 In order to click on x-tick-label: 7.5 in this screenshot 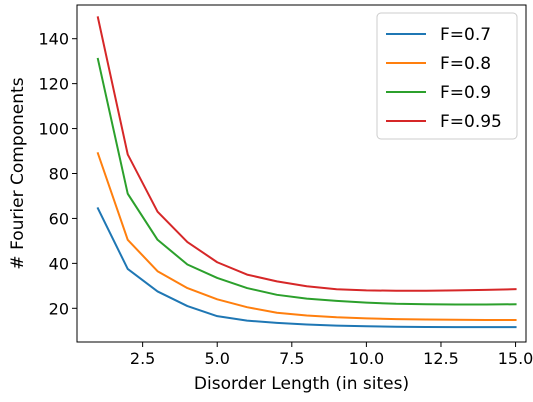, I will do `click(291, 358)`.